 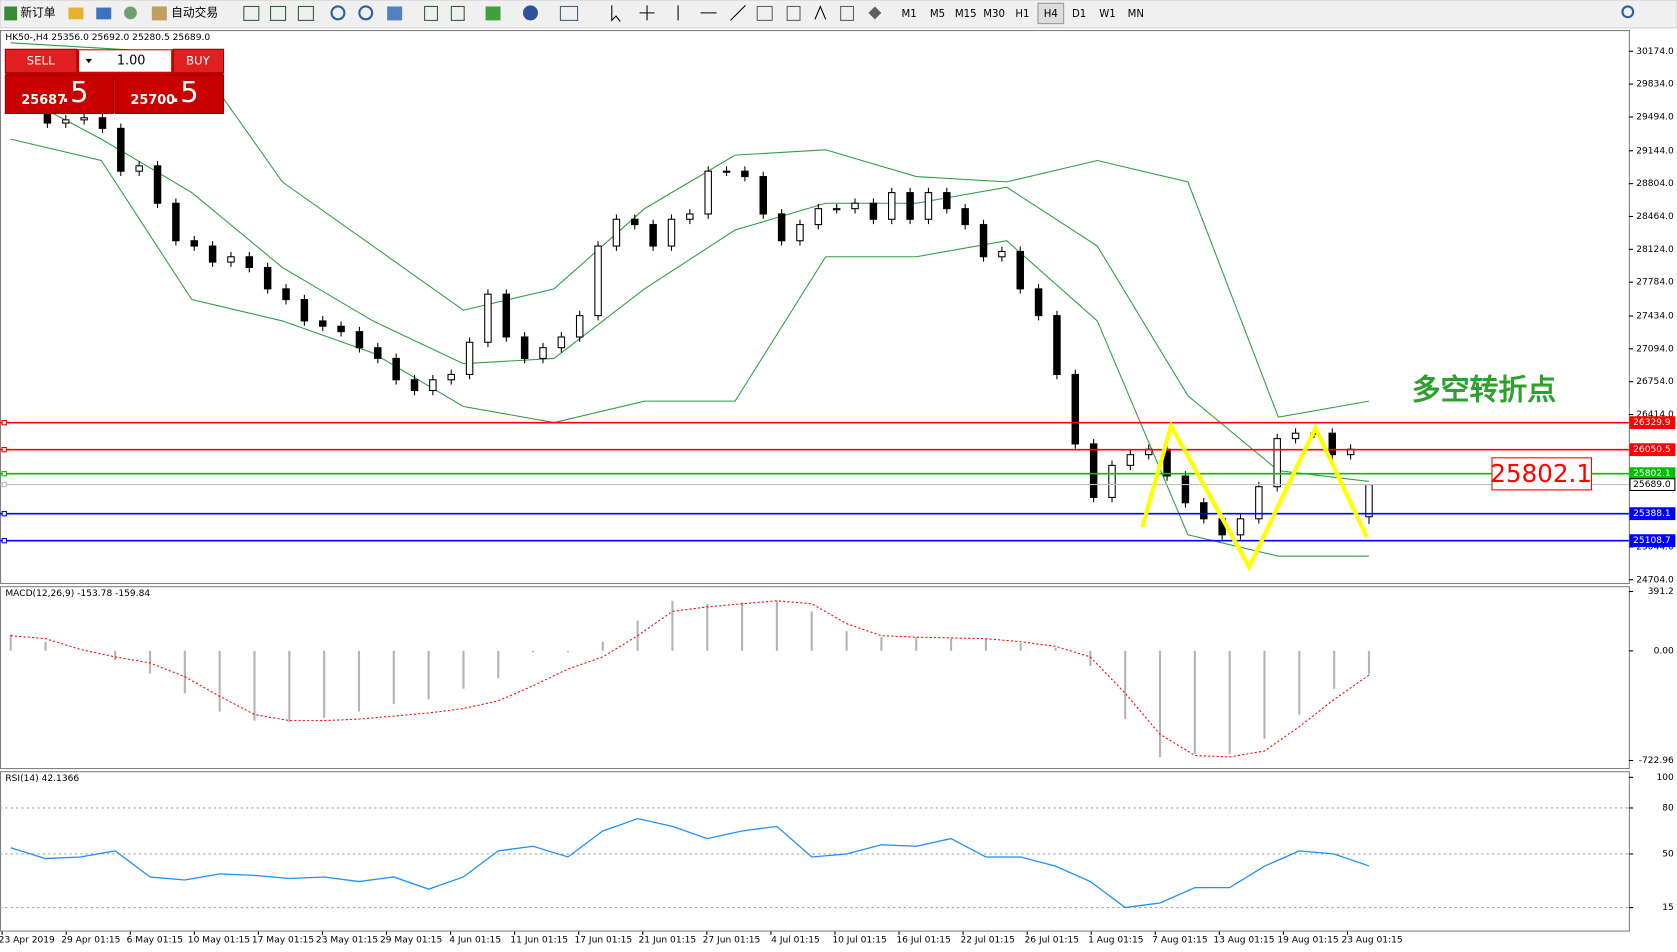 What do you see at coordinates (908, 14) in the screenshot?
I see `timeframe: M1` at bounding box center [908, 14].